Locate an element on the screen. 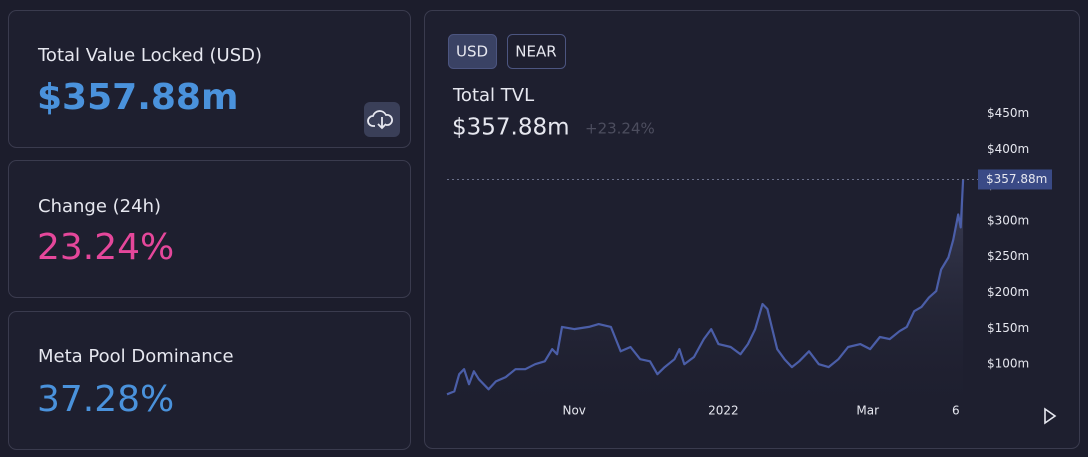  chart-subtitle: $357.88m is located at coordinates (511, 128).